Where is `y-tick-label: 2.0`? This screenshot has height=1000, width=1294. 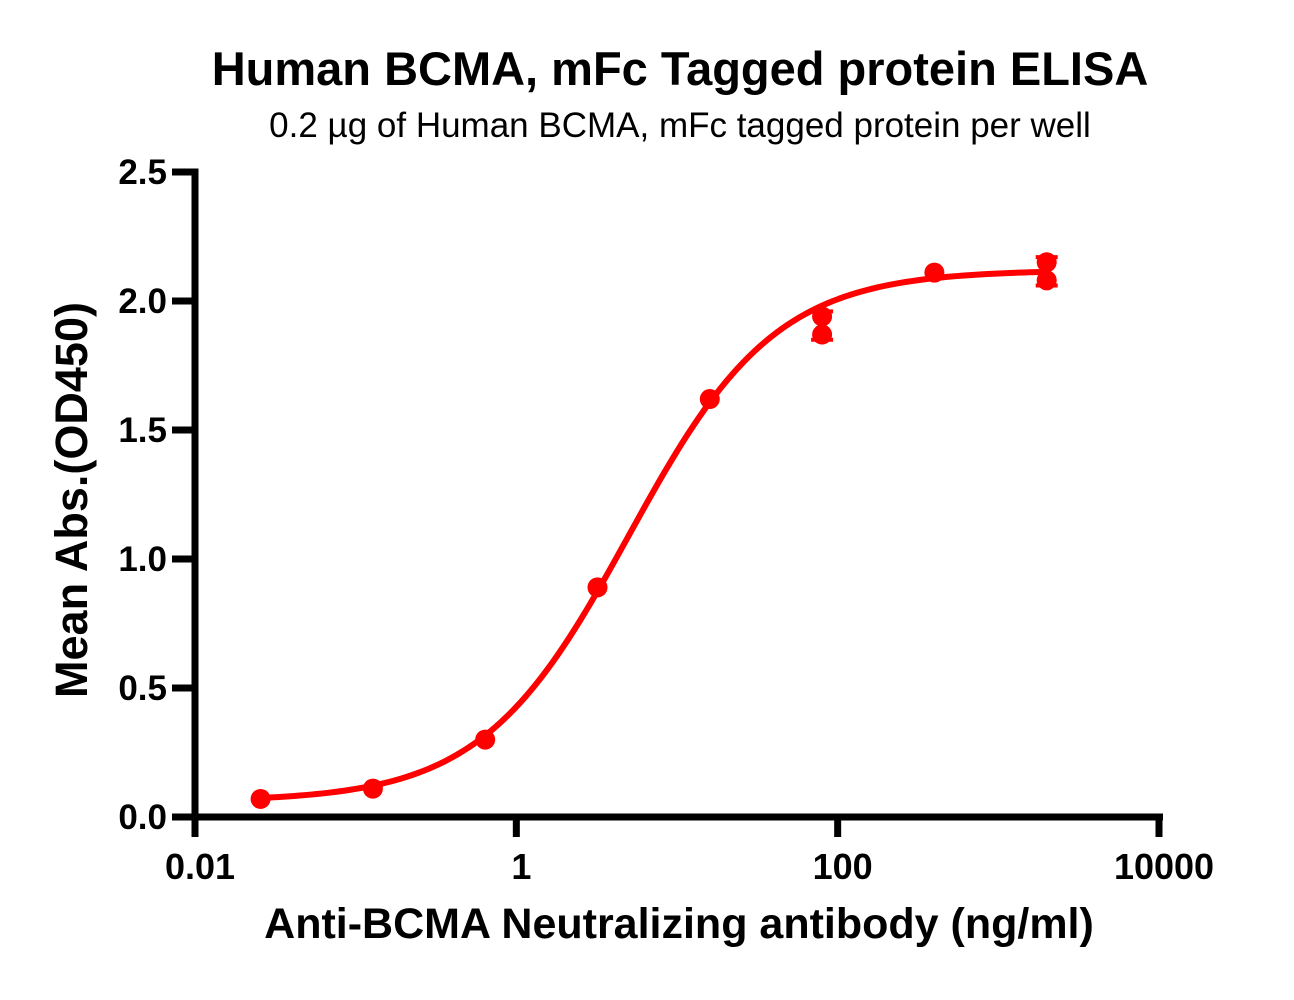
y-tick-label: 2.0 is located at coordinates (142, 301).